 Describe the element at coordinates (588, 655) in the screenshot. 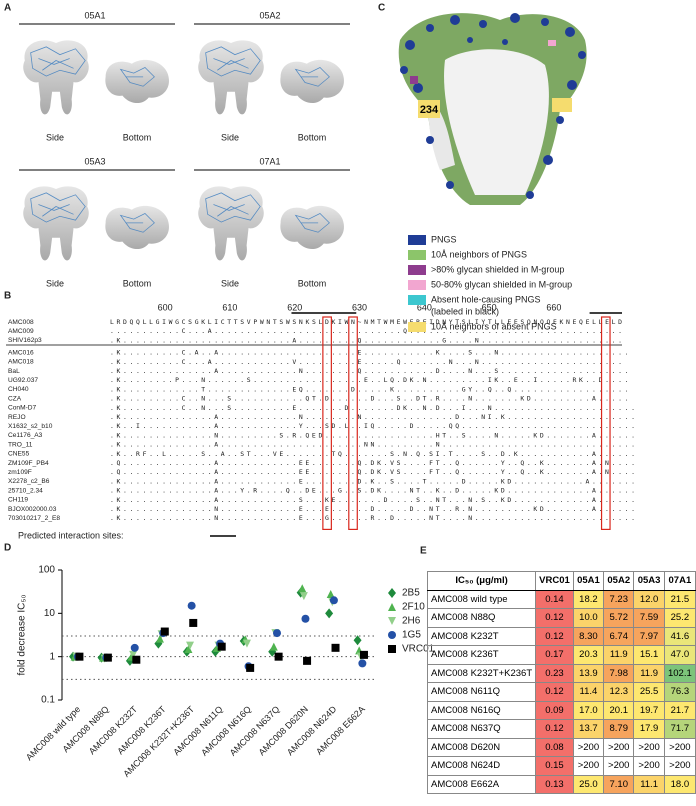

I see `table-cell: 20.3` at that location.